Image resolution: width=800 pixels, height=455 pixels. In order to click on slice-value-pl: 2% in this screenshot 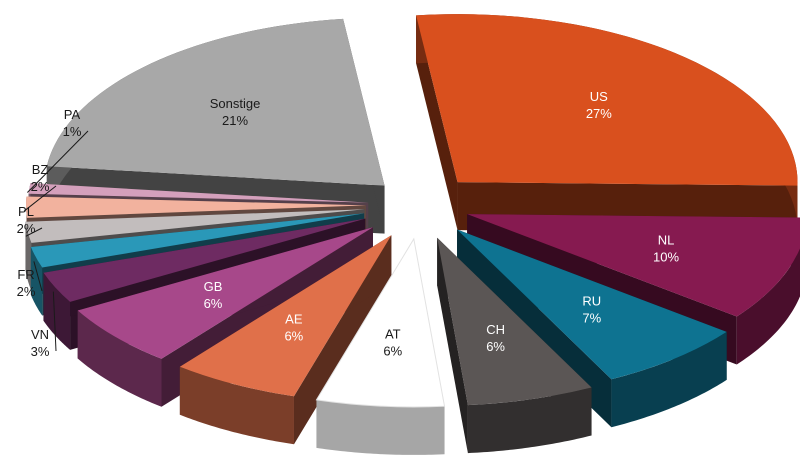, I will do `click(26, 228)`.